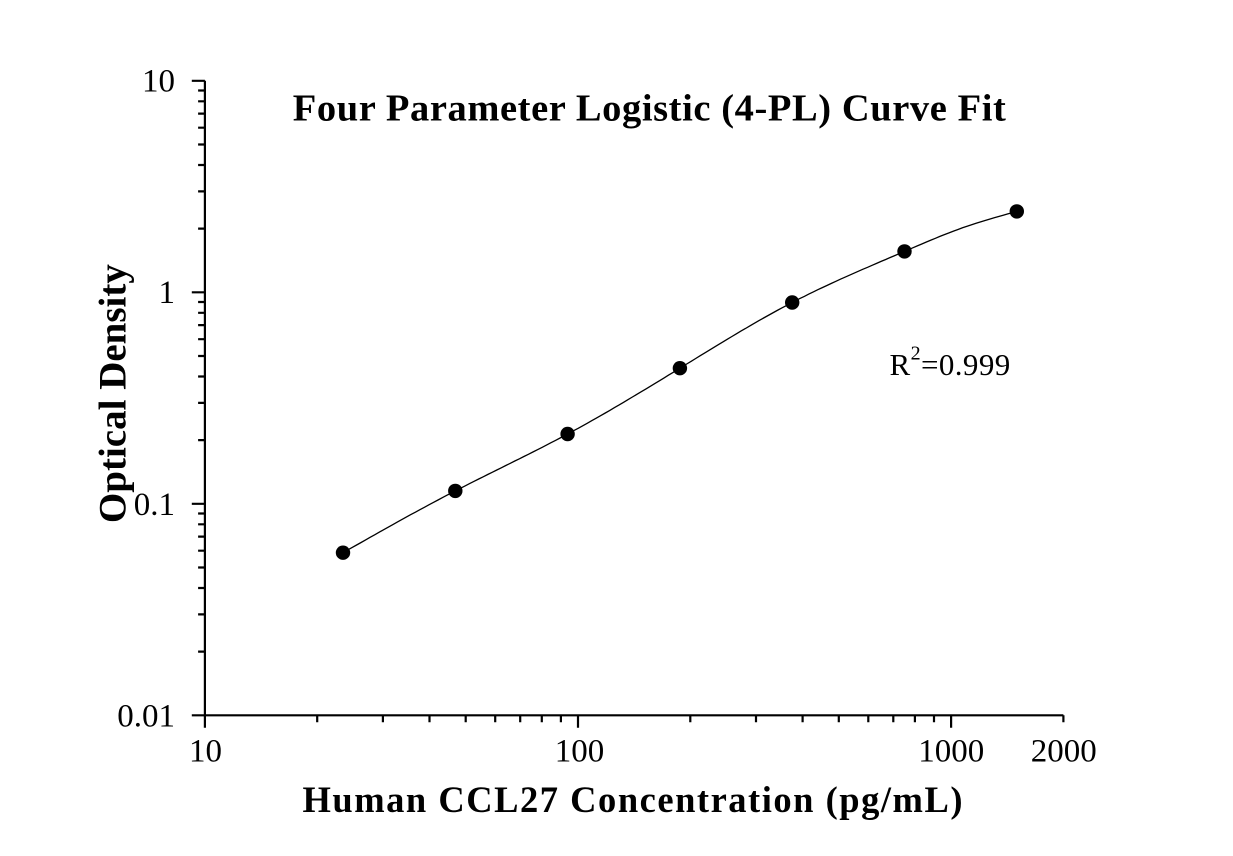 The width and height of the screenshot is (1233, 856). Describe the element at coordinates (154, 505) in the screenshot. I see `svg-text: 0.1` at that location.